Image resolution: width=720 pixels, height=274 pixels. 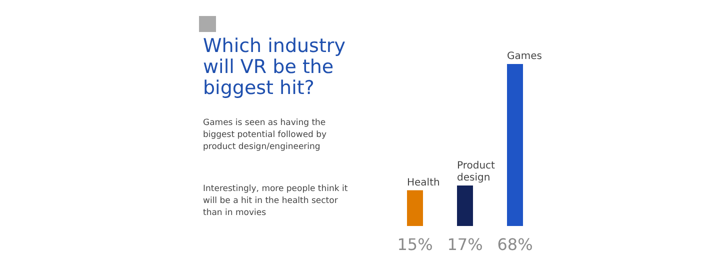 I want to click on x-tick-label: Health, so click(x=423, y=182).